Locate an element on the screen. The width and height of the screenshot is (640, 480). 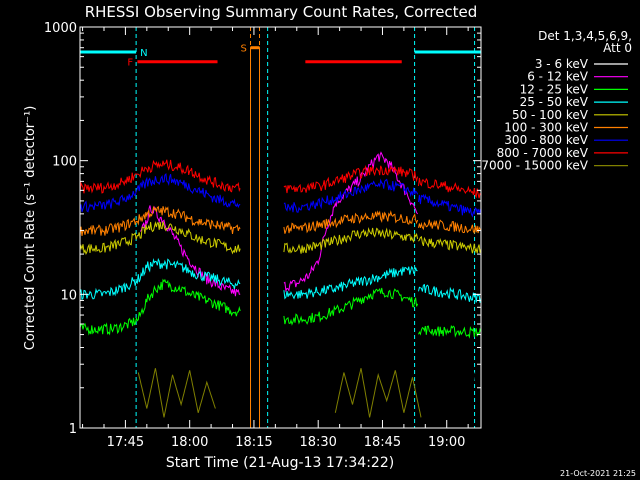
state-label-n: N is located at coordinates (143, 53).